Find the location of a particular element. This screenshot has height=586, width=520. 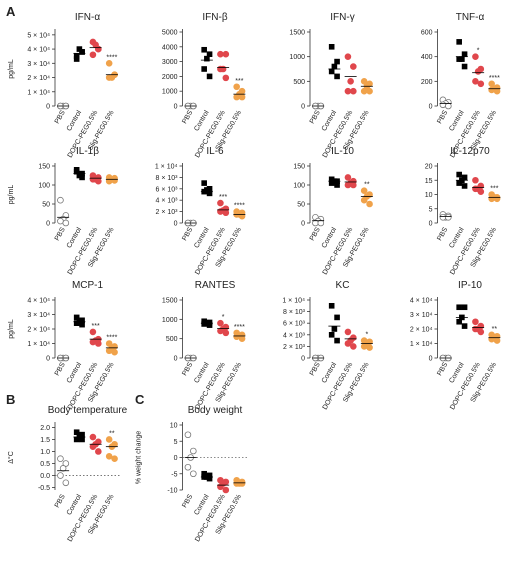

y-tick-label: 5000 is located at coordinates (170, 33).